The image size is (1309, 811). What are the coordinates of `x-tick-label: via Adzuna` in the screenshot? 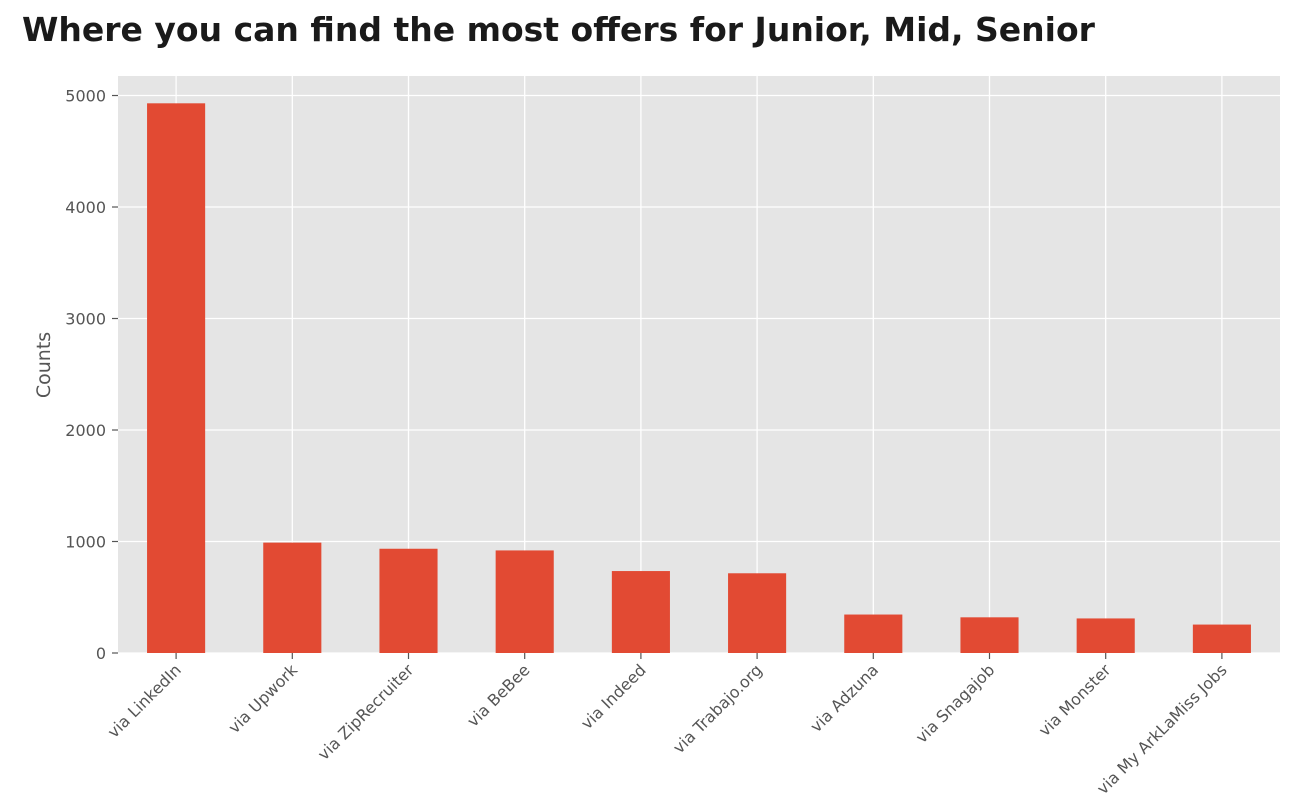 It's located at (844, 698).